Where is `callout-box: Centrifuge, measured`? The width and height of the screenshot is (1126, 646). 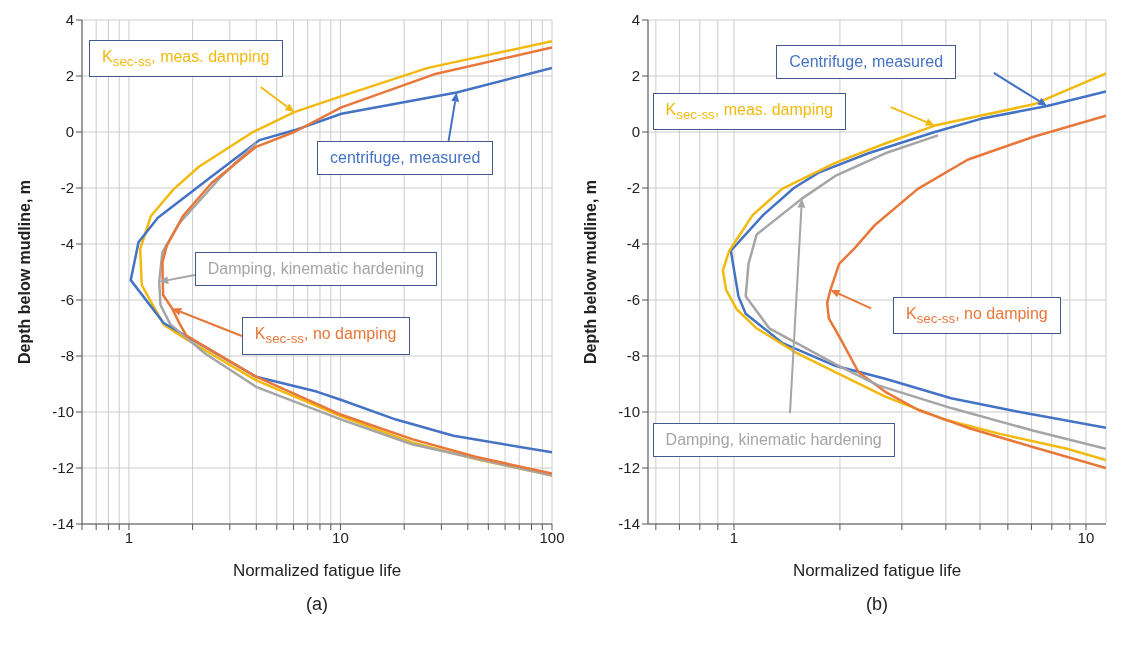 callout-box: Centrifuge, measured is located at coordinates (866, 62).